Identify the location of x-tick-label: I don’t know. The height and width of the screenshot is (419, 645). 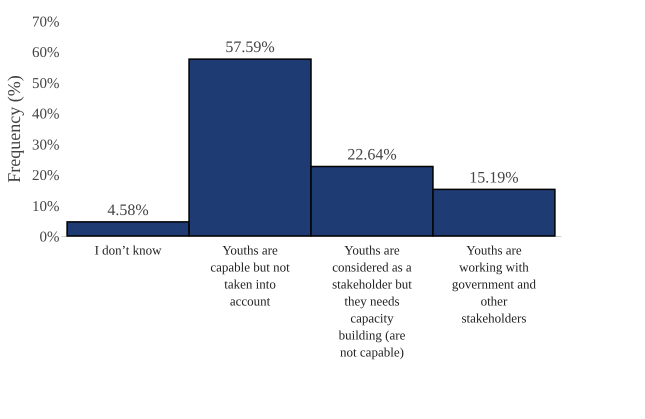
(128, 250).